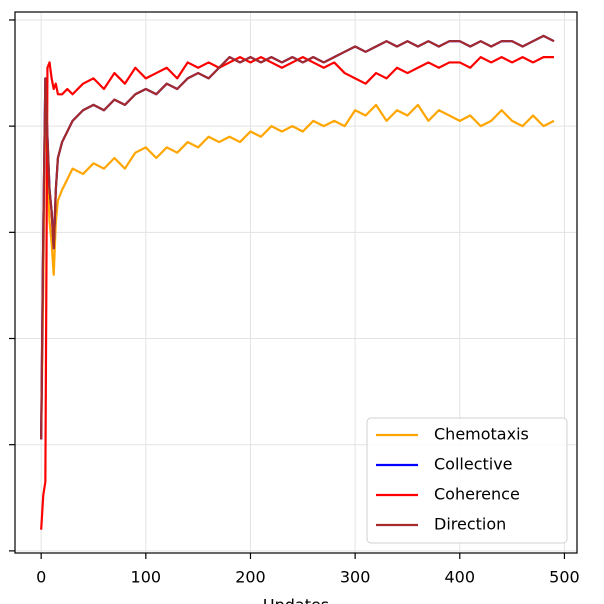  I want to click on legend-label: Coherence, so click(477, 494).